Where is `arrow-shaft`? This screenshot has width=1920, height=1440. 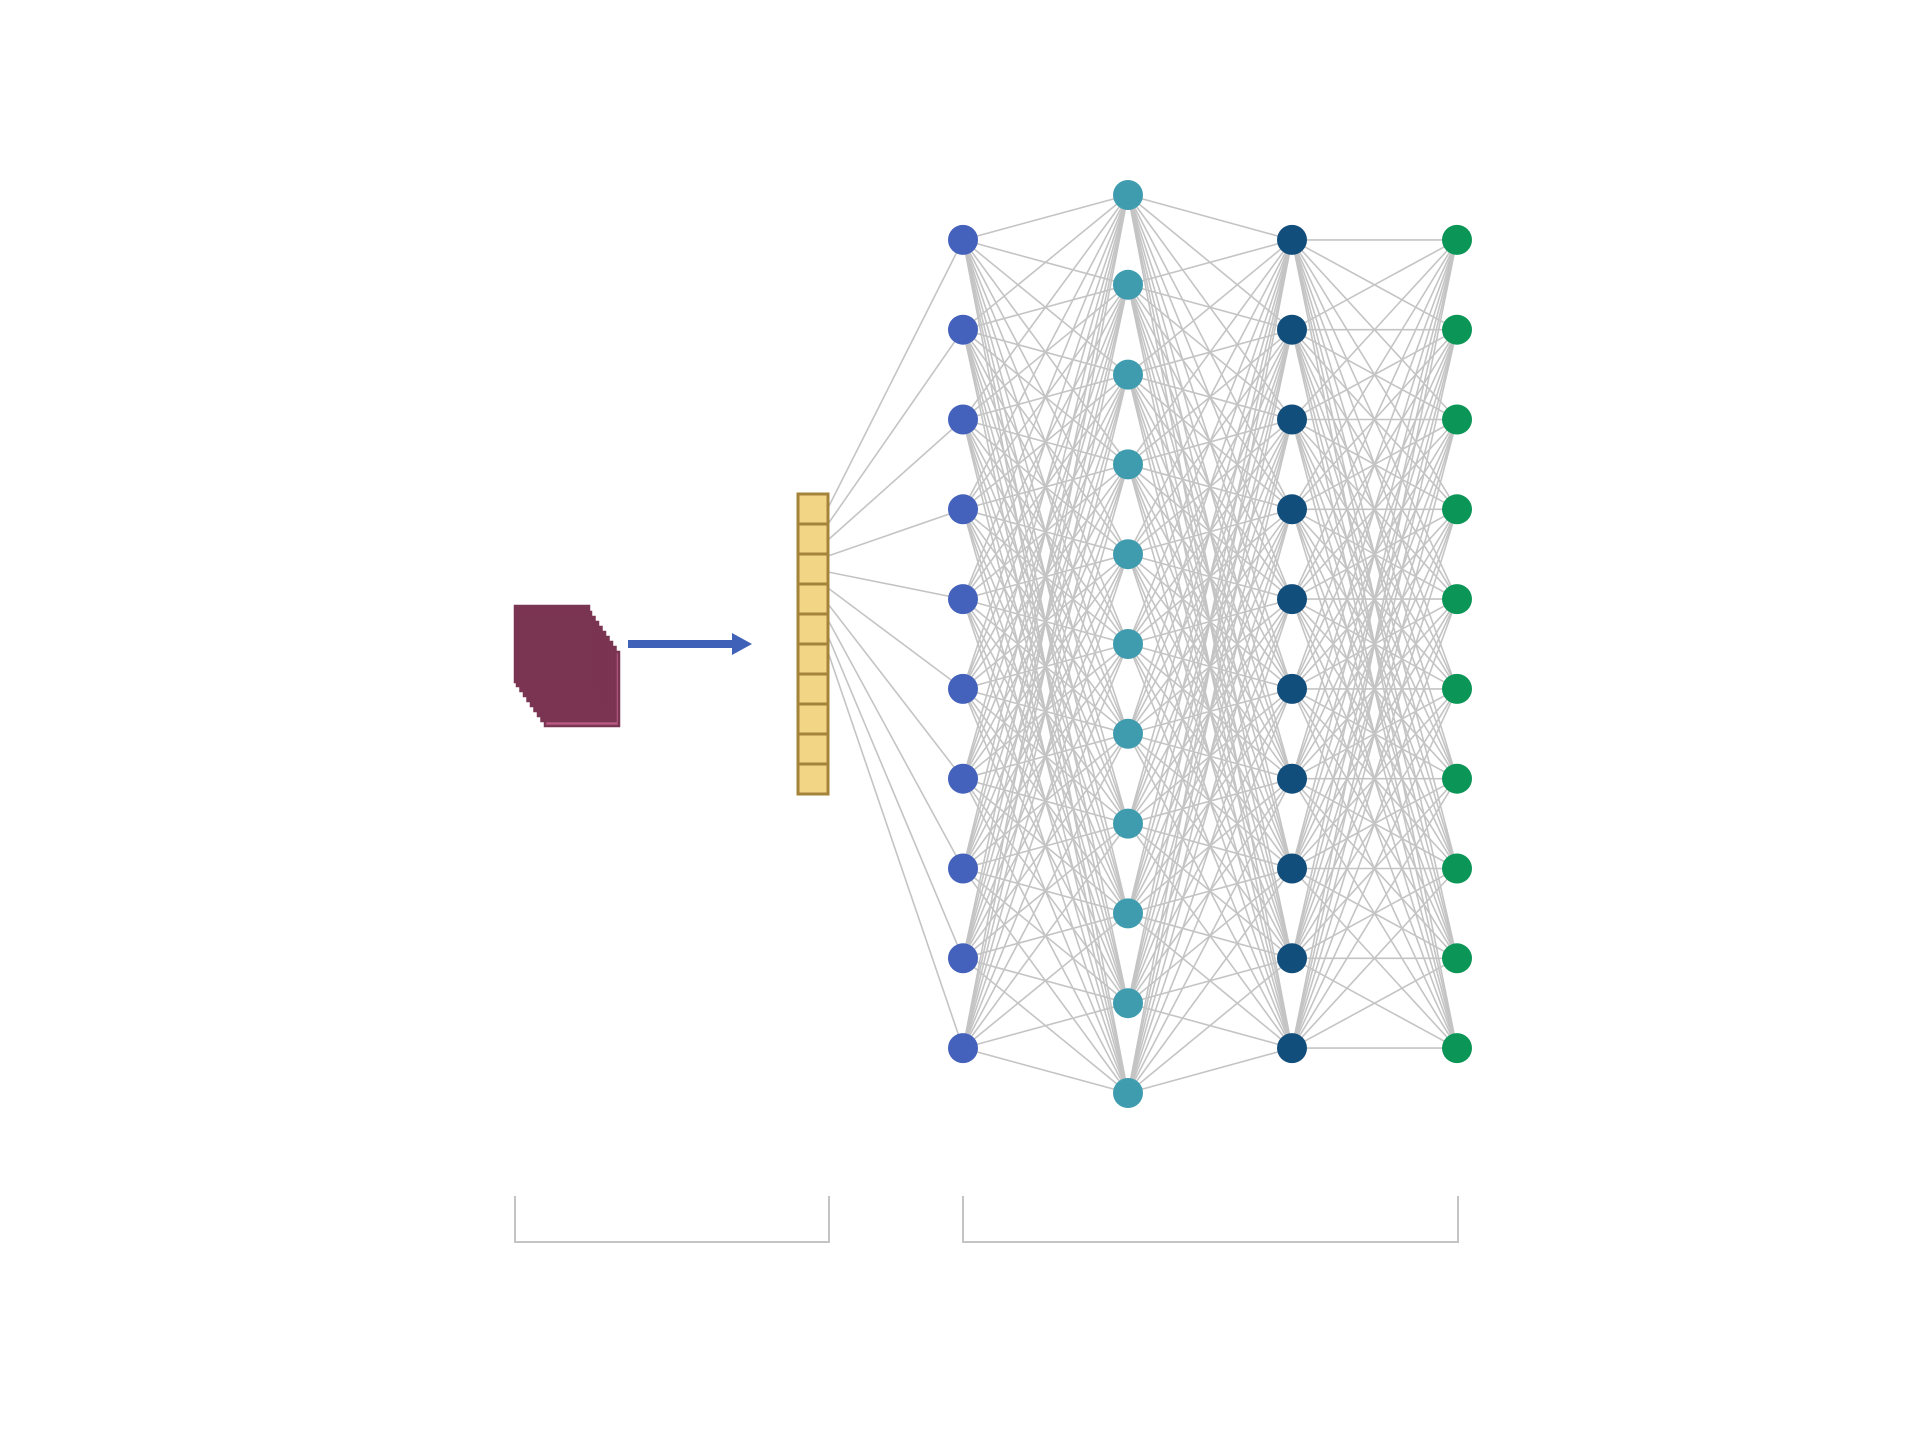 arrow-shaft is located at coordinates (681, 644).